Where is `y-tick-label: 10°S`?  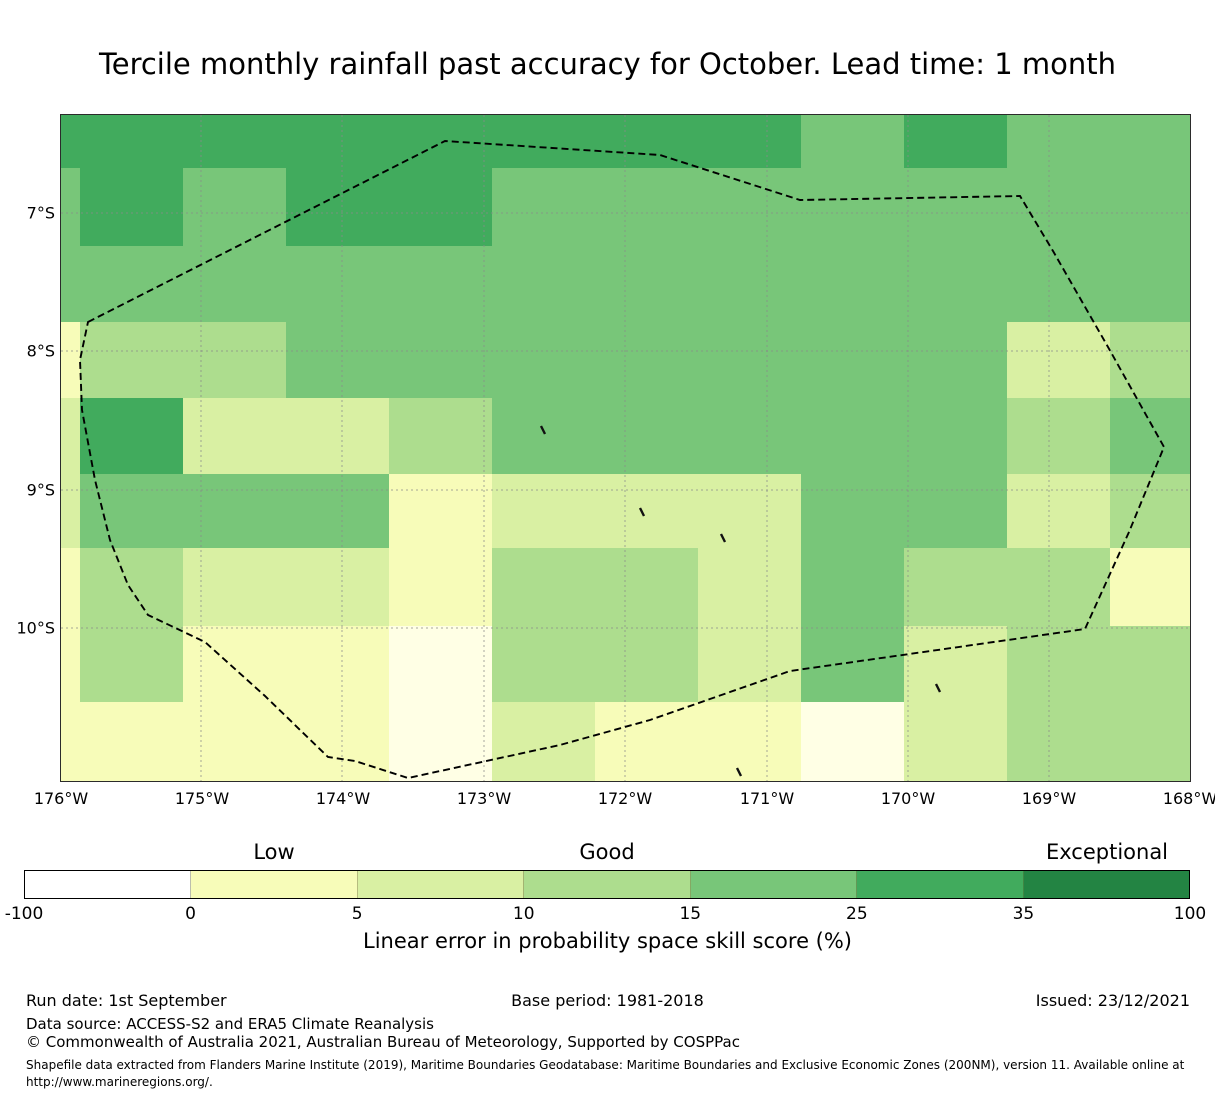
y-tick-label: 10°S is located at coordinates (35, 628).